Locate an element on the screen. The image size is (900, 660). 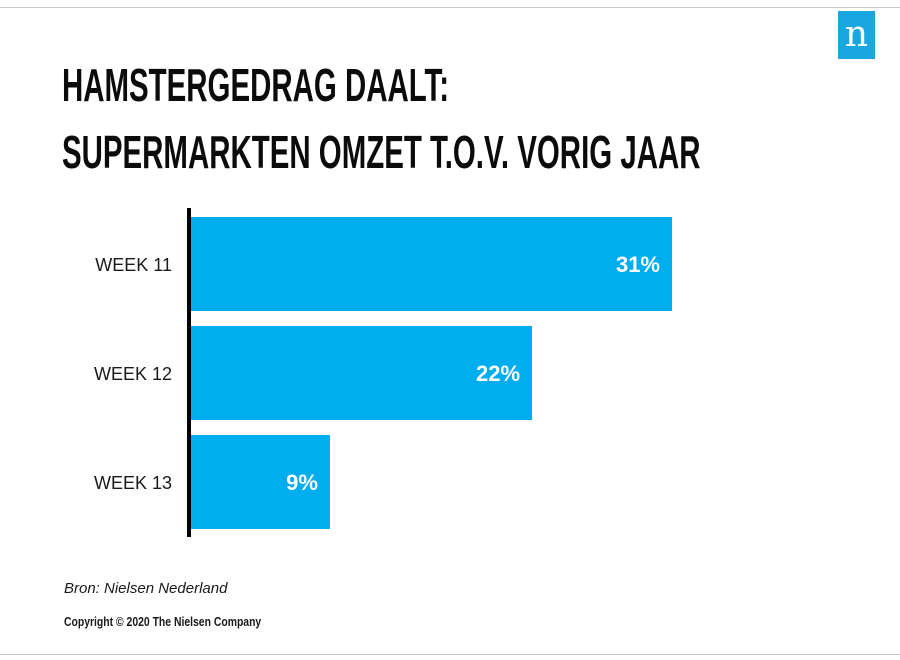
nielsen-logo-glyph: n is located at coordinates (856, 34).